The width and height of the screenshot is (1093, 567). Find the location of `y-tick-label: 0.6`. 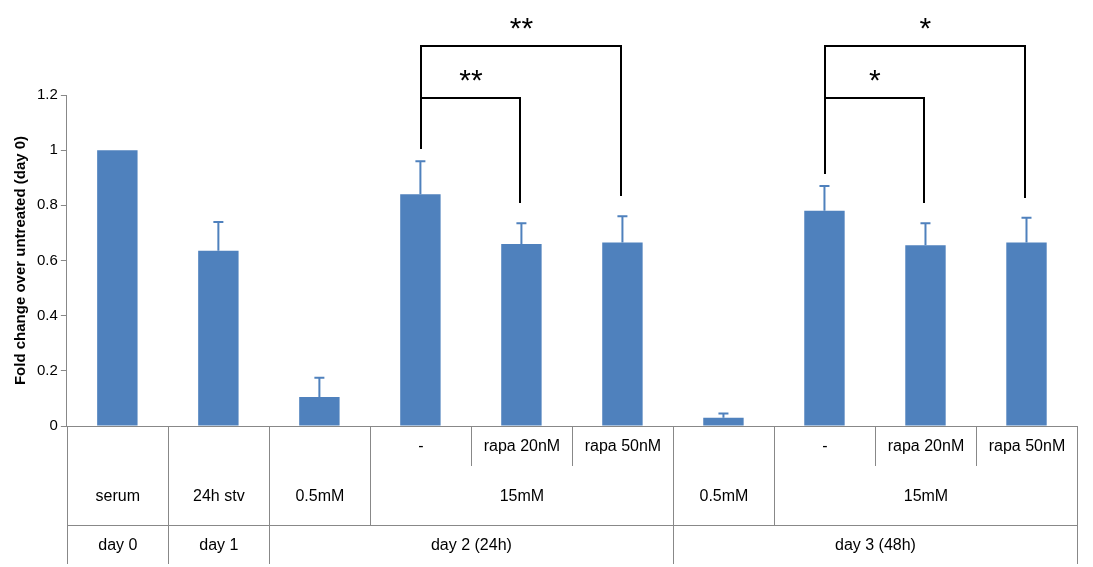

y-tick-label: 0.6 is located at coordinates (47, 259).